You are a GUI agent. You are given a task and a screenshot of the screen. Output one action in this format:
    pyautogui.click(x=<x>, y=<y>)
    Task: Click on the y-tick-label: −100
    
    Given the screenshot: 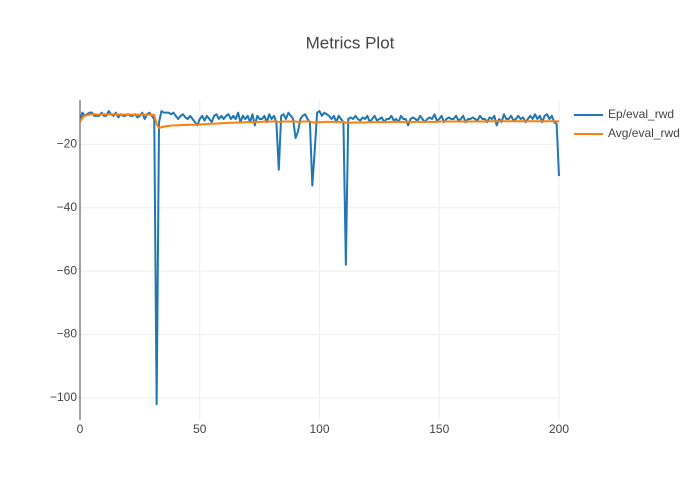 What is the action you would take?
    pyautogui.click(x=63, y=397)
    